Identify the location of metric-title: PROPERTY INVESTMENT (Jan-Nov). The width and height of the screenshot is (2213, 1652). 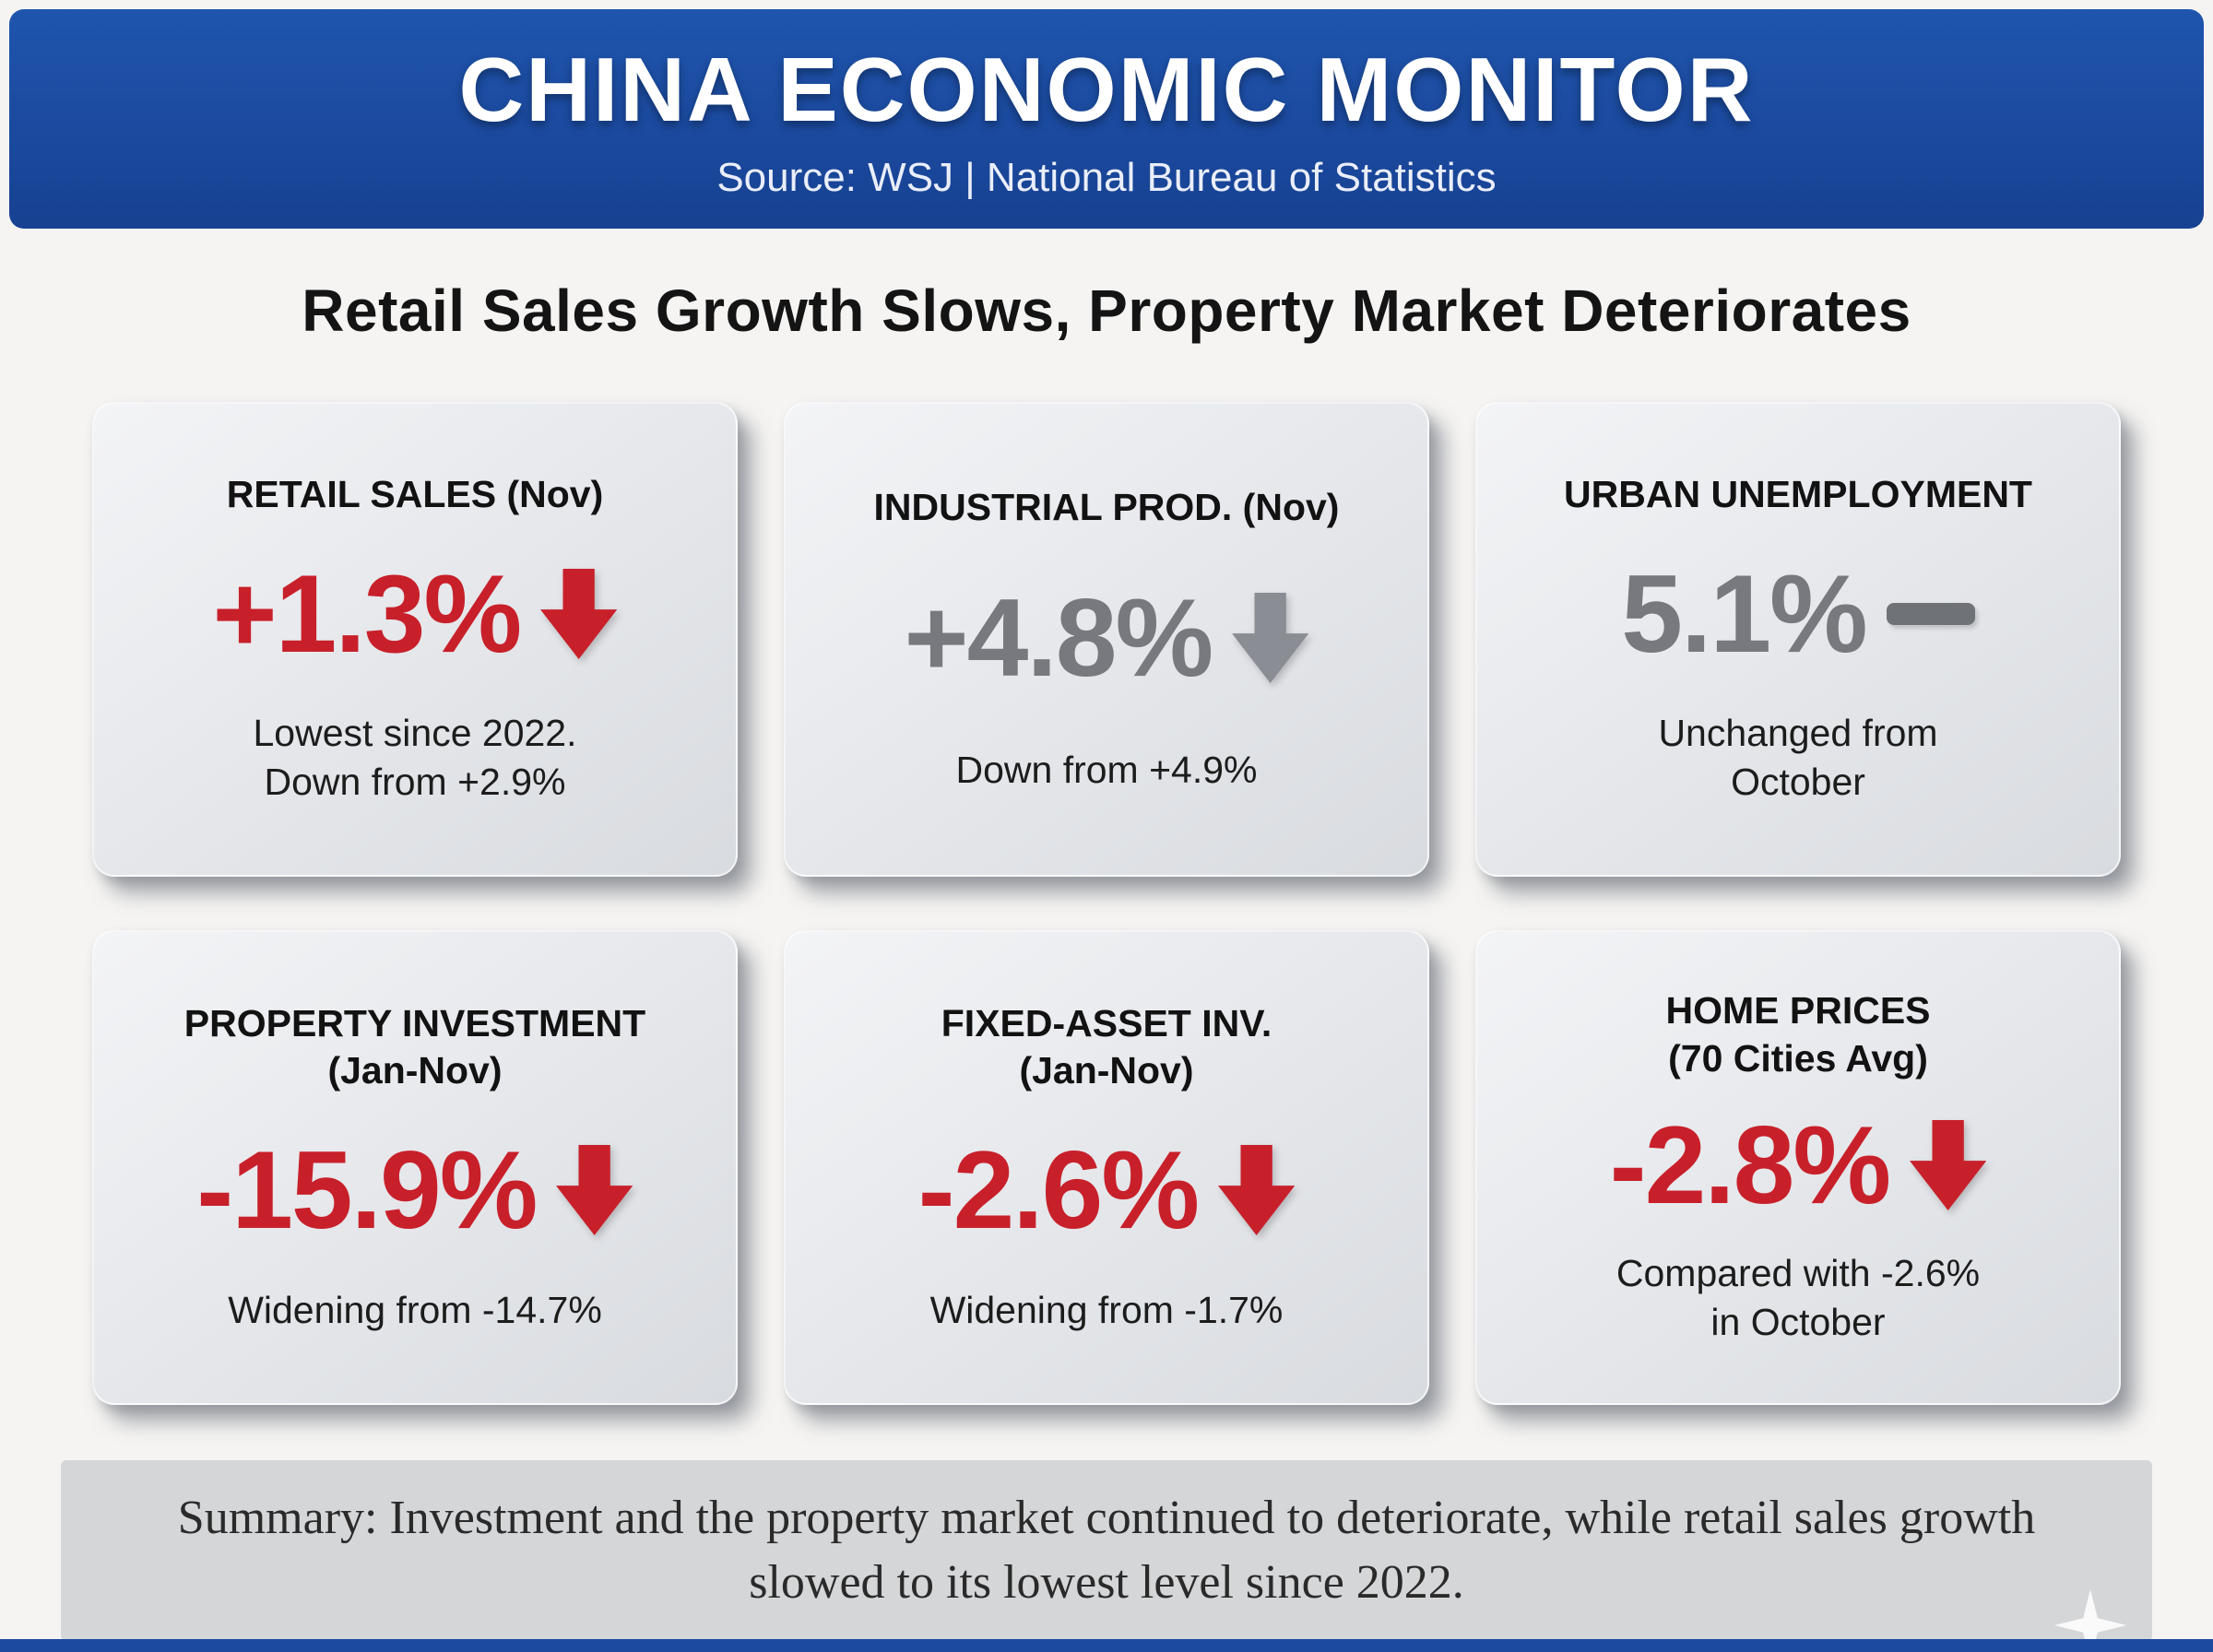
(414, 1046).